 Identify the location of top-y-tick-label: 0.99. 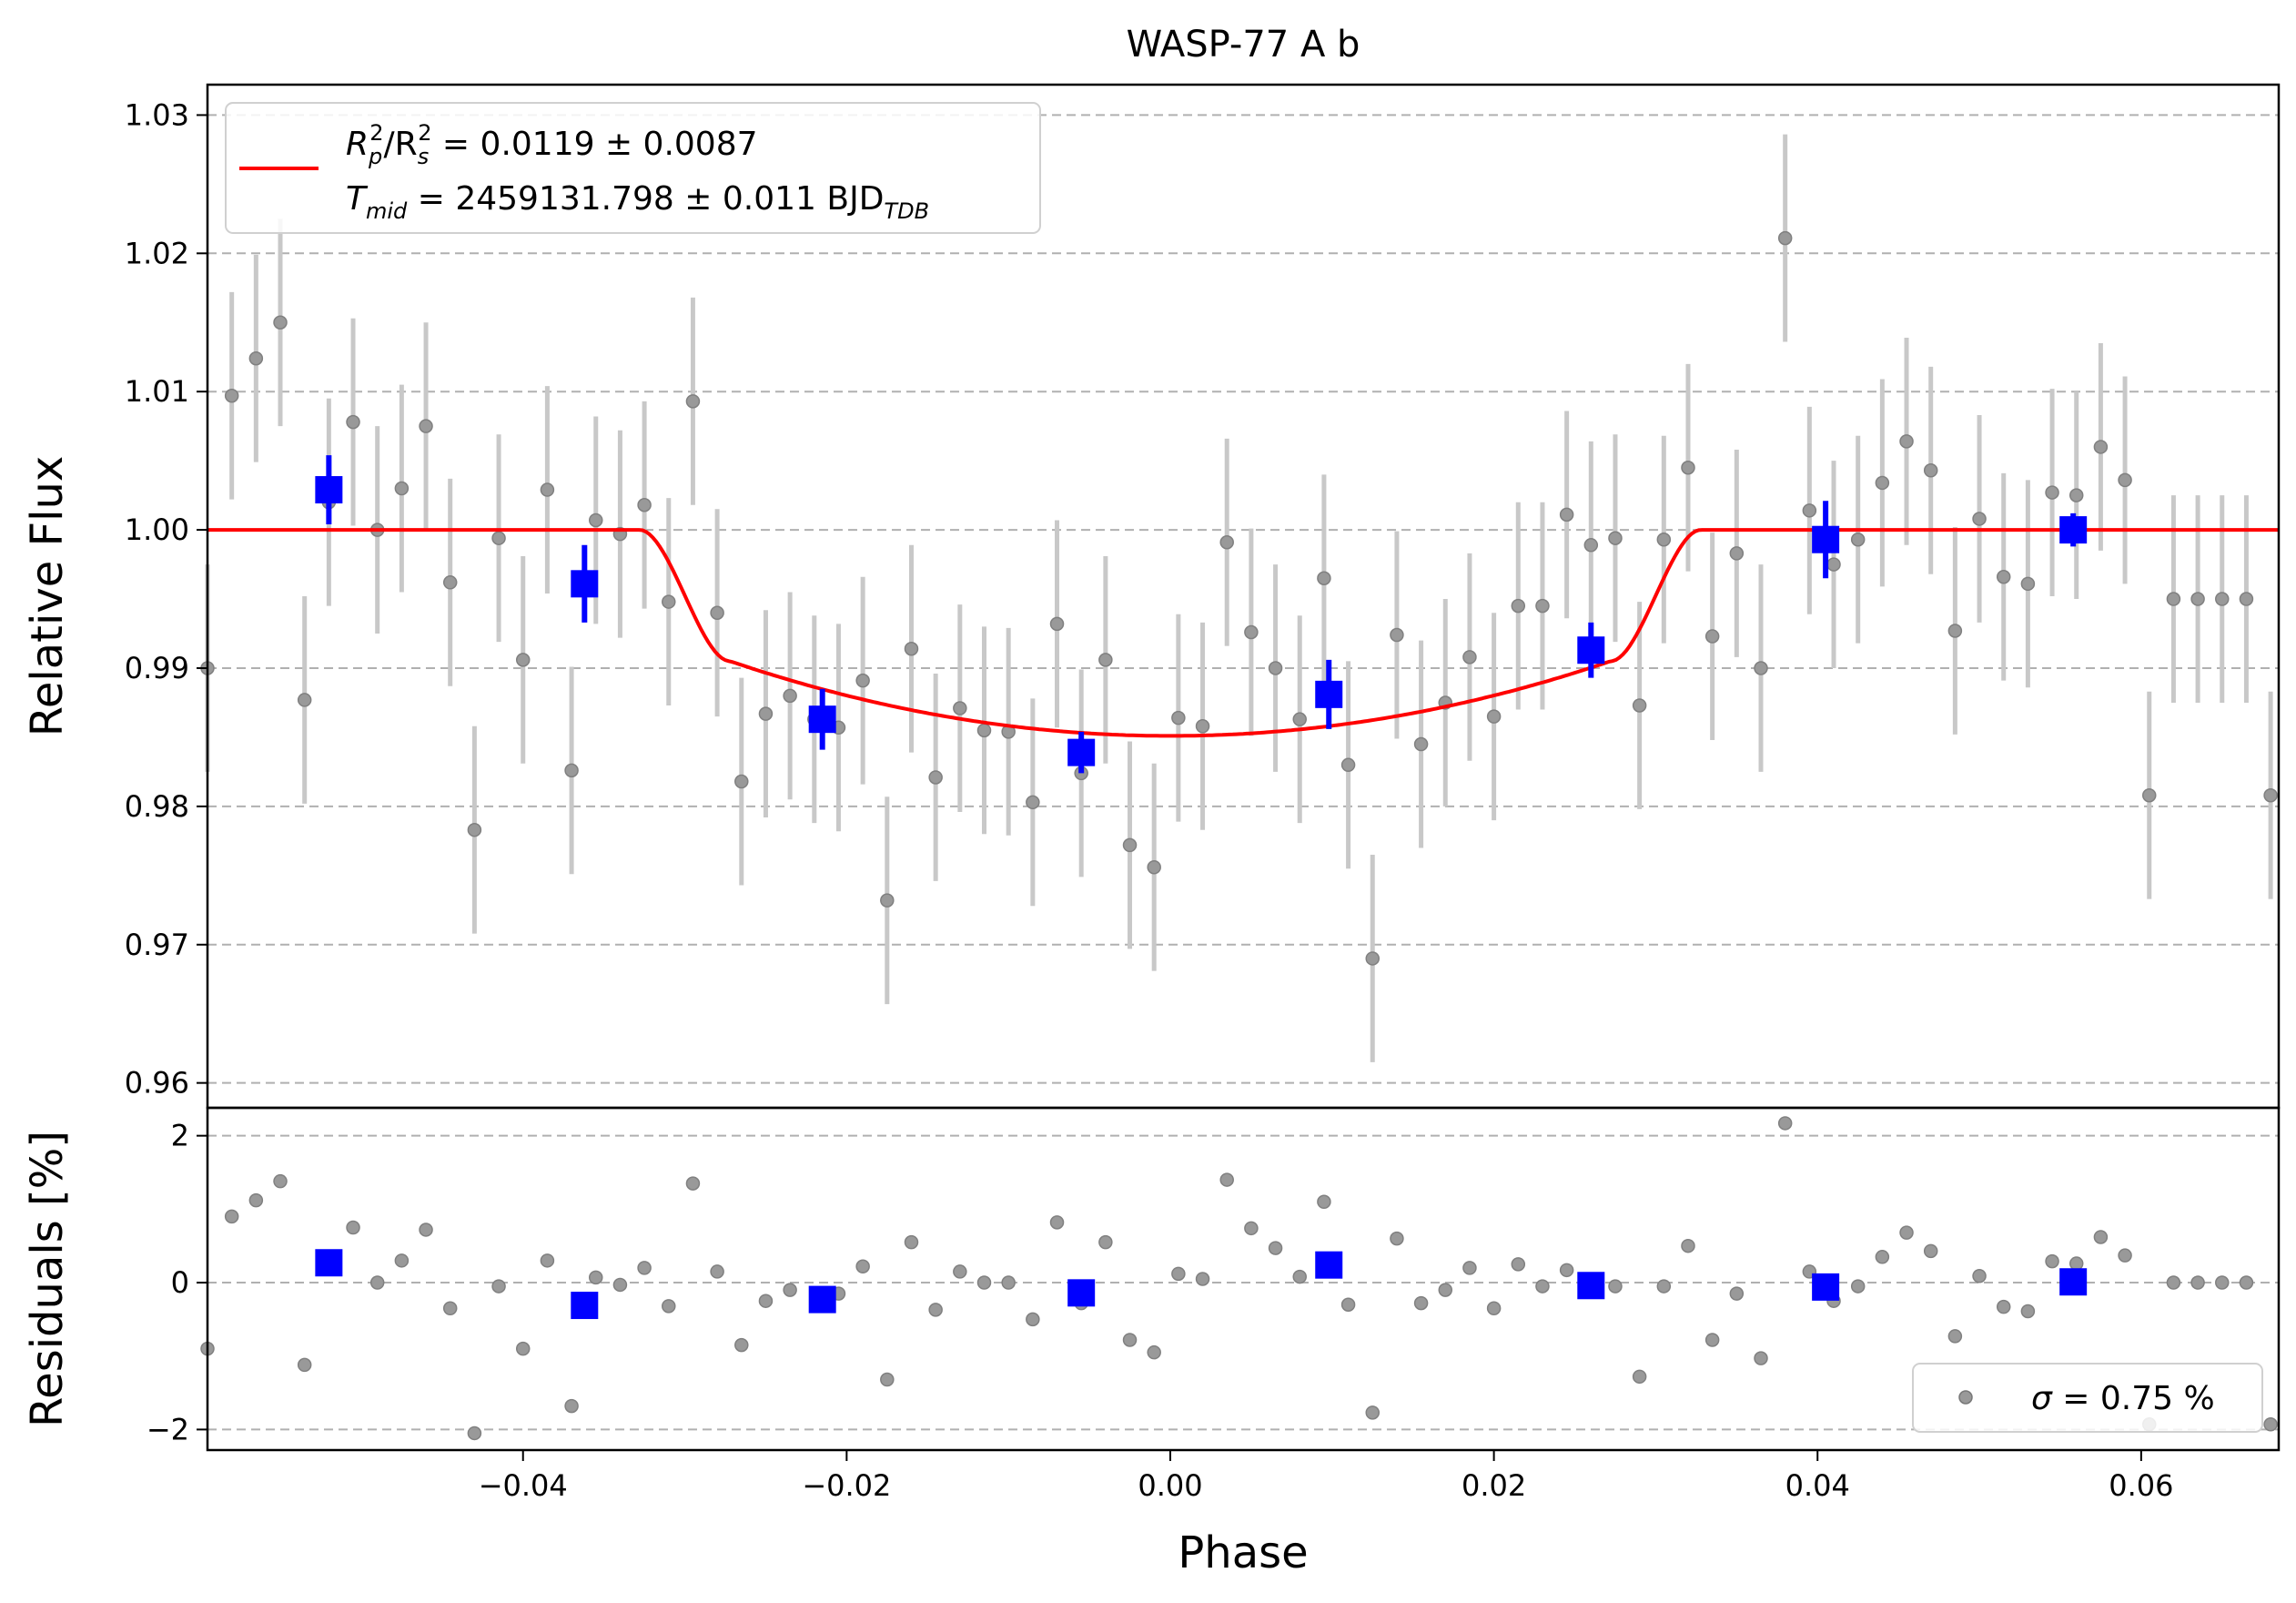
(157, 668).